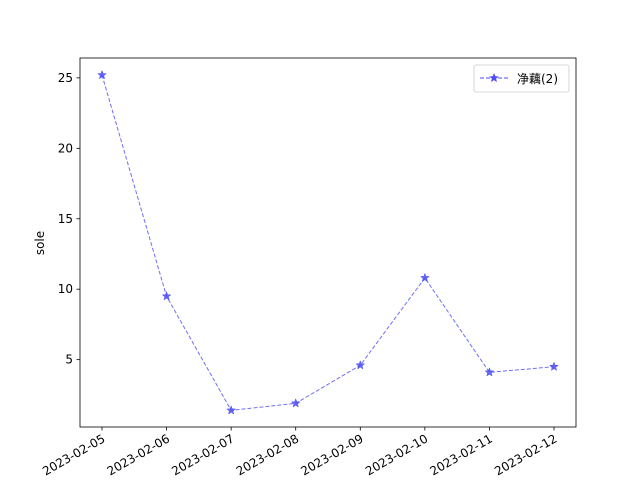 This screenshot has height=480, width=640. Describe the element at coordinates (202, 454) in the screenshot. I see `x-tick-label: 2023-02-07` at that location.